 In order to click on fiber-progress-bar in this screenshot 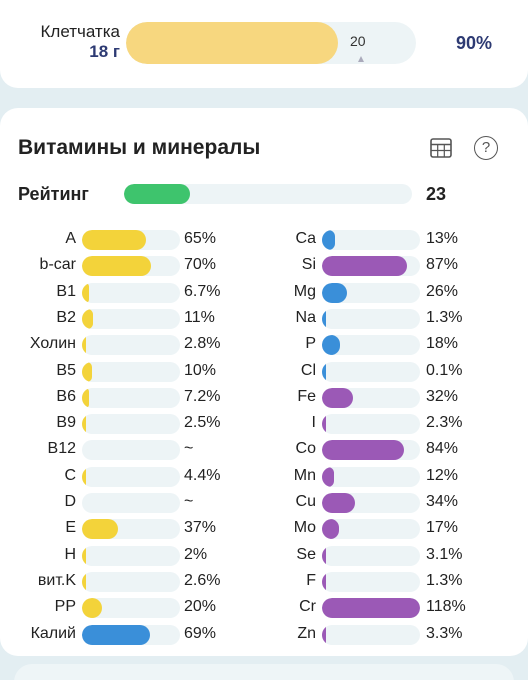, I will do `click(271, 43)`.